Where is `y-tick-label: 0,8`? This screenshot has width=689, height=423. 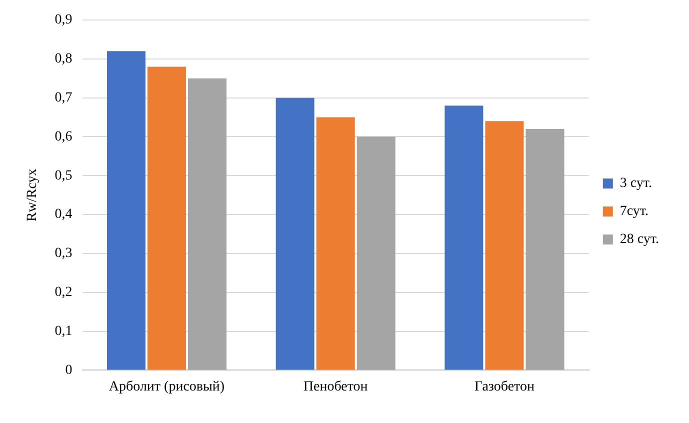
y-tick-label: 0,8 is located at coordinates (63, 59).